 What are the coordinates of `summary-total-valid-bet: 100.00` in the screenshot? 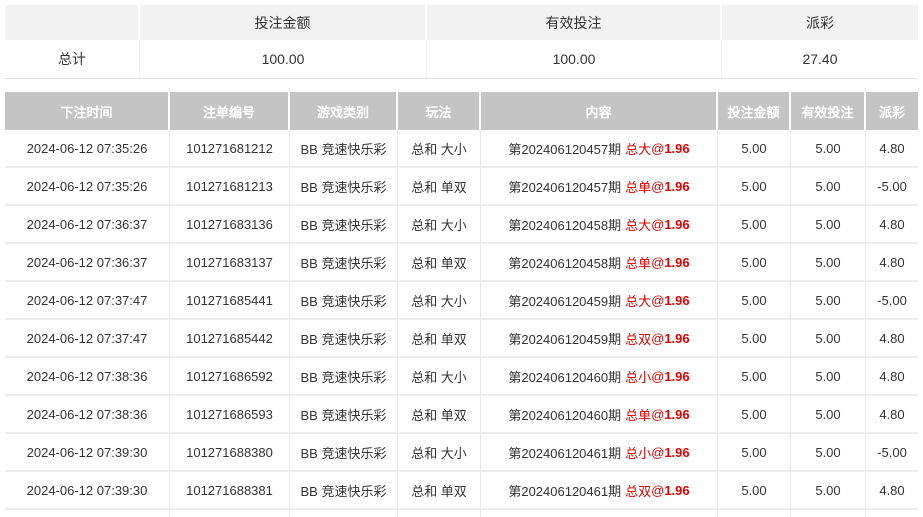 It's located at (574, 59).